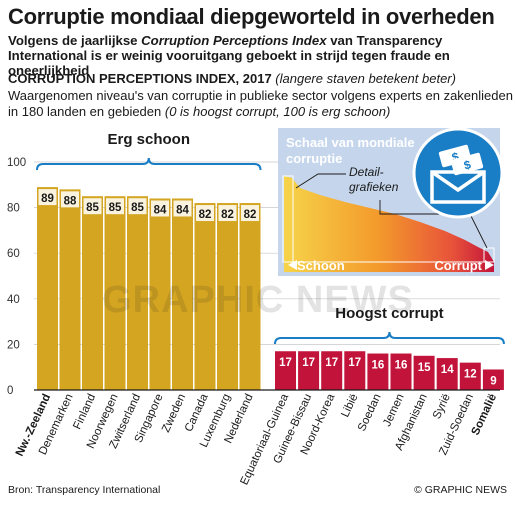  I want to click on value-label: 14, so click(447, 370).